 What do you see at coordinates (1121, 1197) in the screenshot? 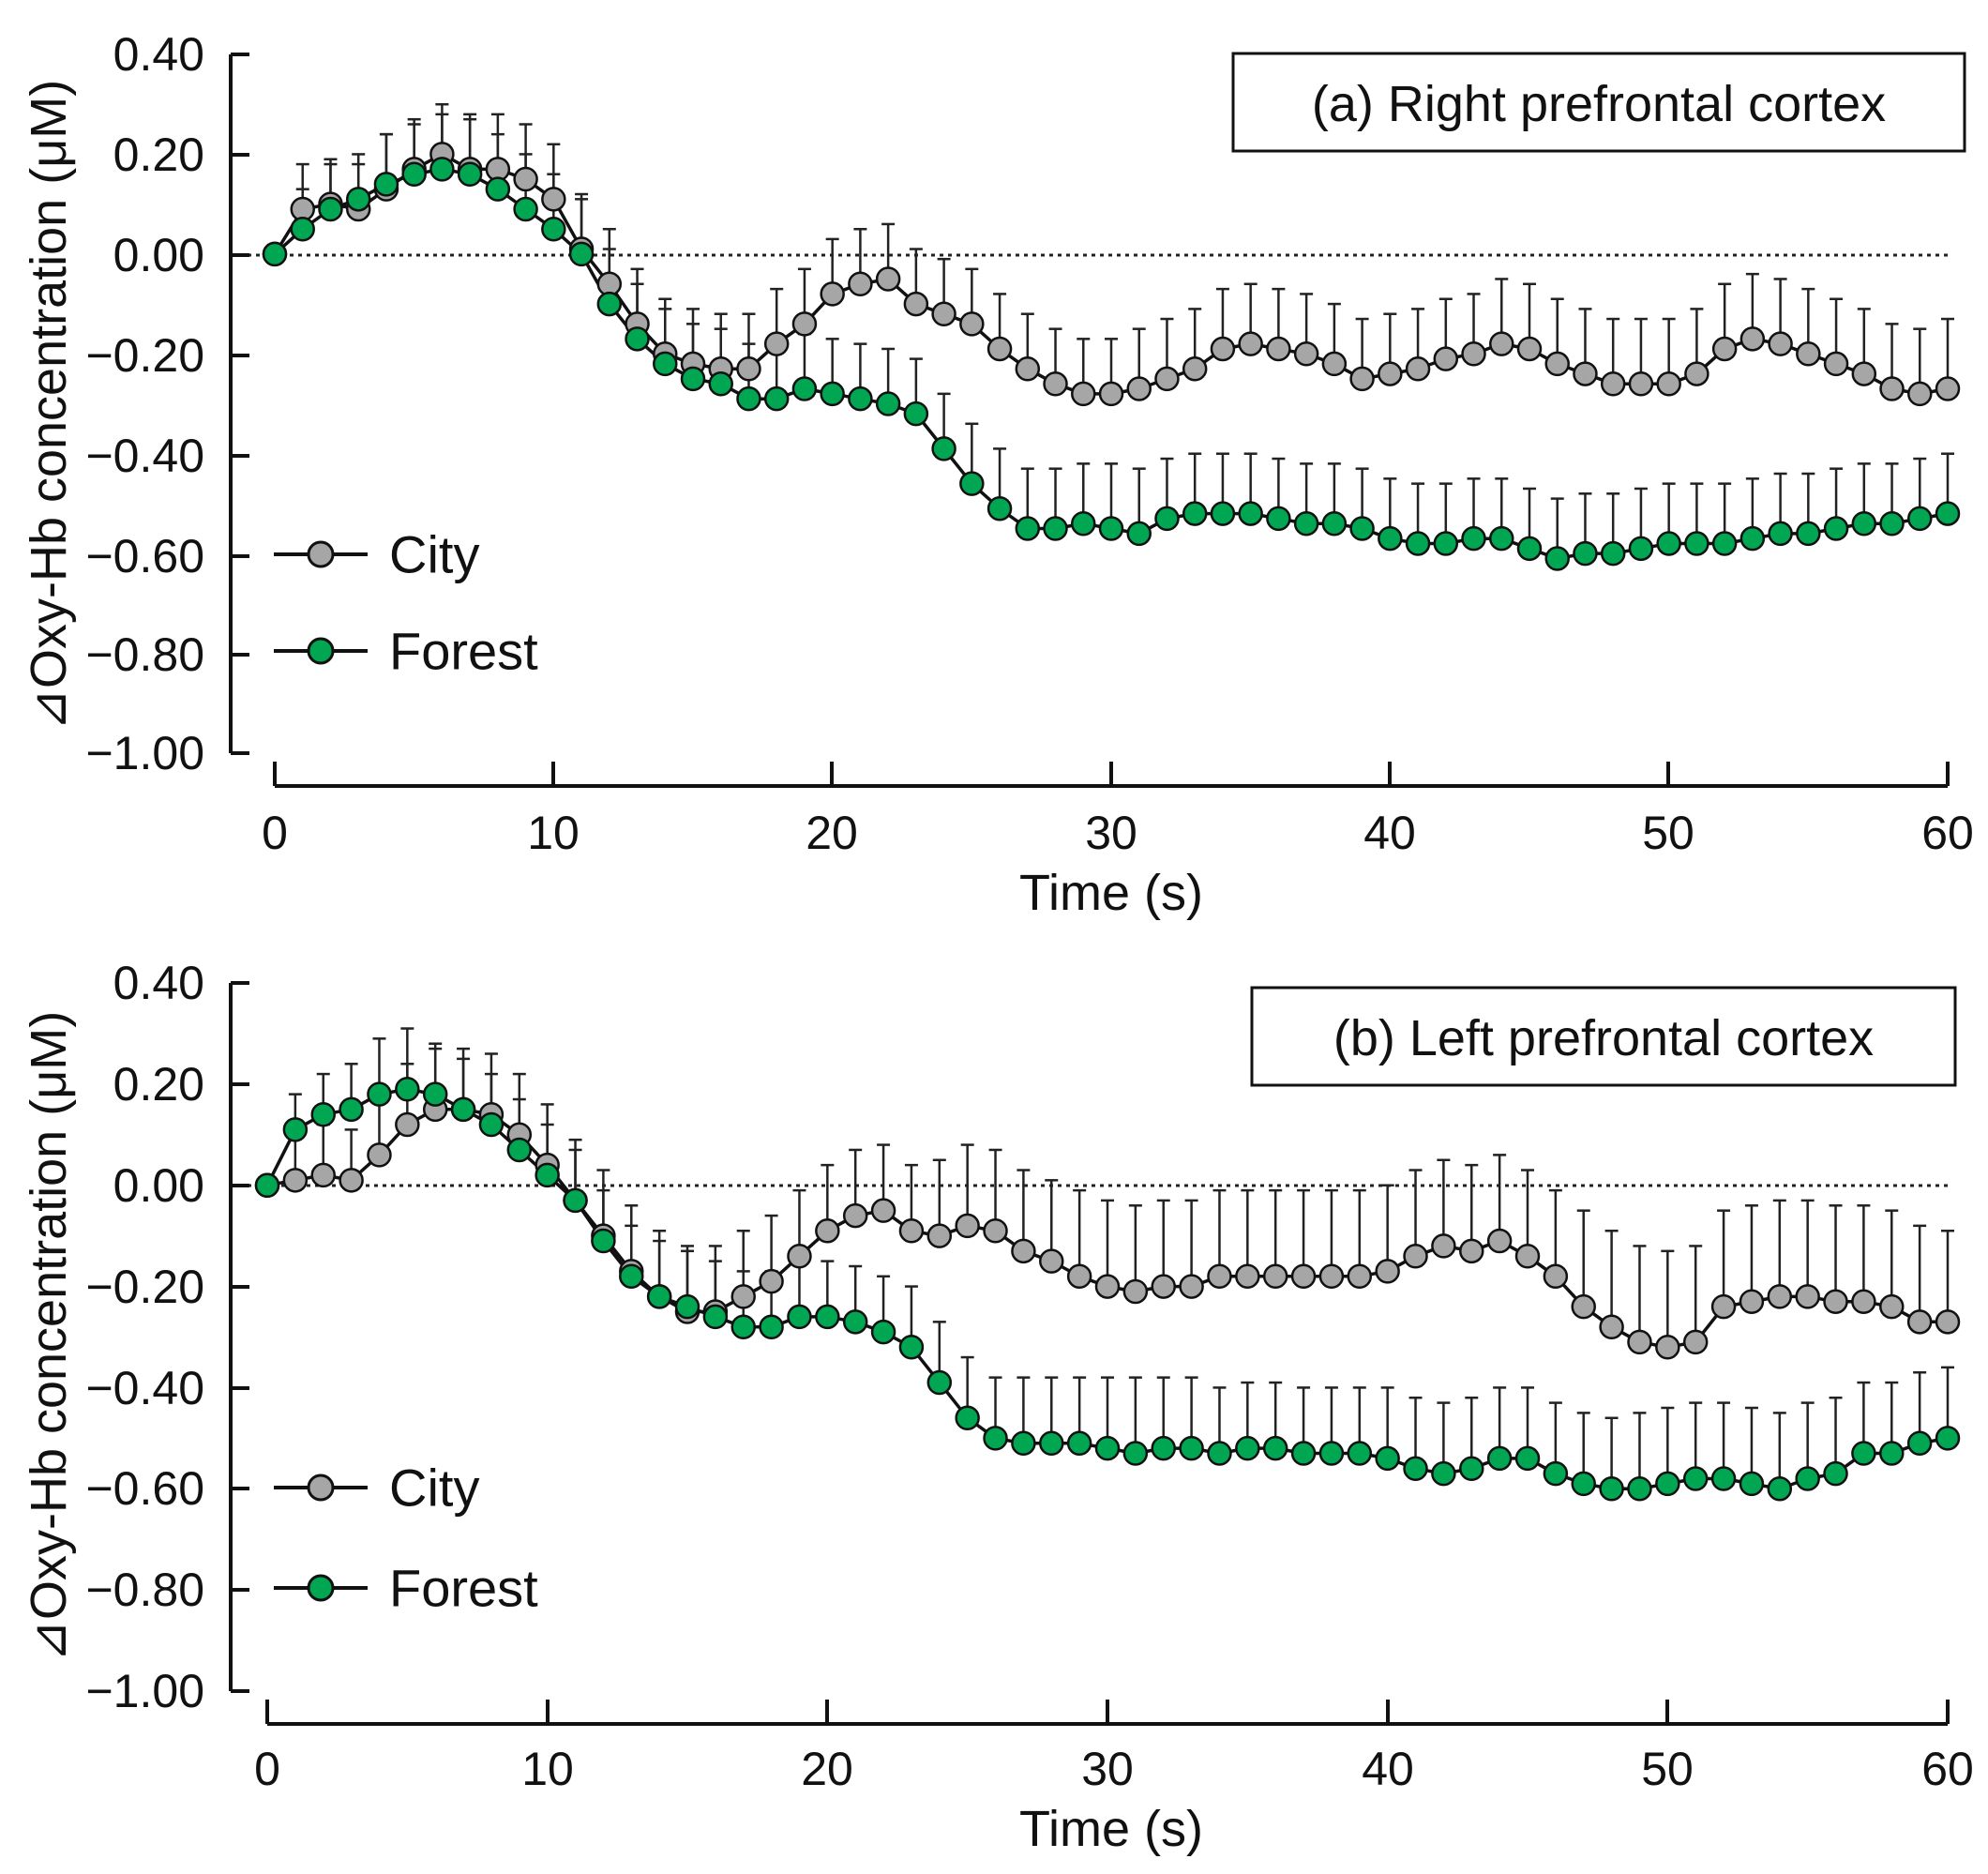
I see `city-error-bars` at bounding box center [1121, 1197].